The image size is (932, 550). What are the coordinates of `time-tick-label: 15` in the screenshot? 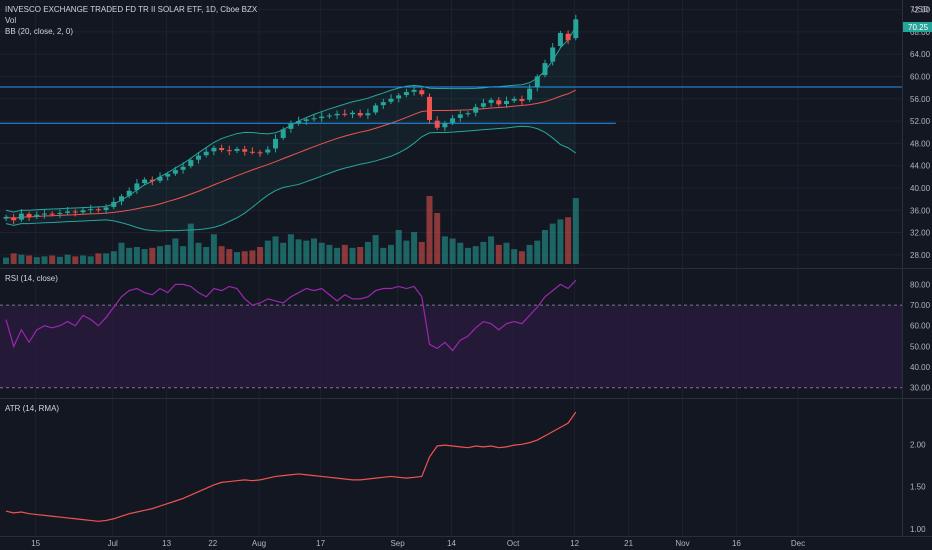 It's located at (35, 543).